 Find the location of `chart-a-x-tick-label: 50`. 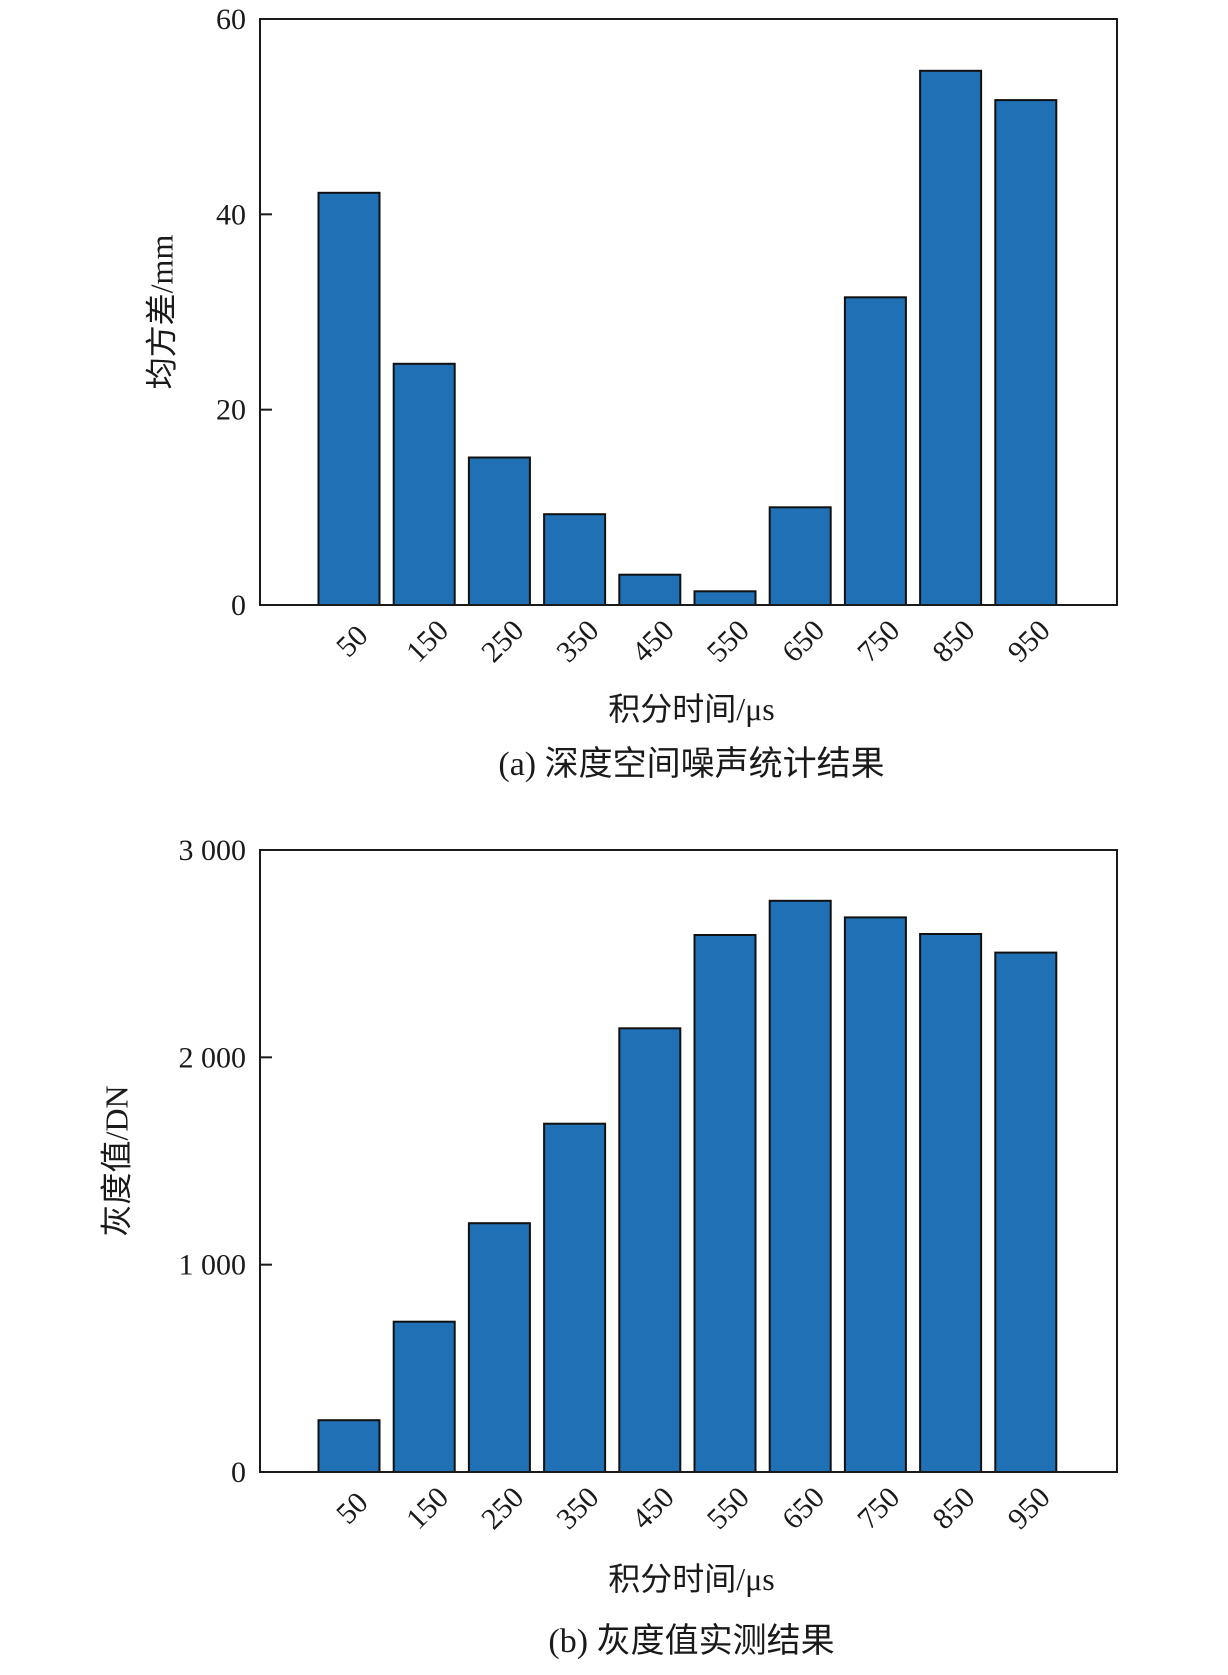

chart-a-x-tick-label: 50 is located at coordinates (352, 641).